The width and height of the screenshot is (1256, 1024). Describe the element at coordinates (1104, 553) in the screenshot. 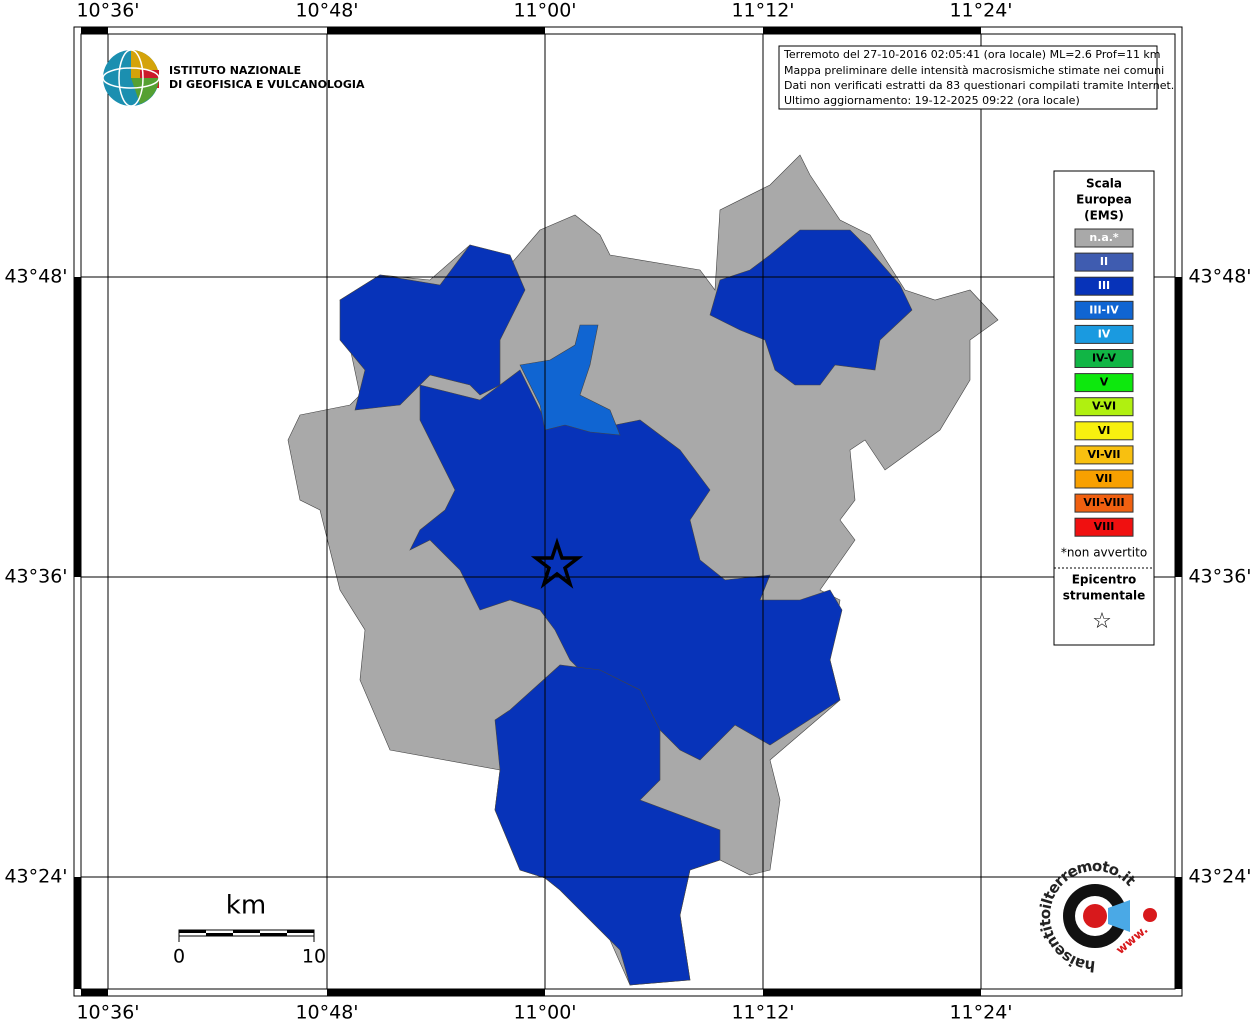

I see `legend-note: *non avvertito` at that location.